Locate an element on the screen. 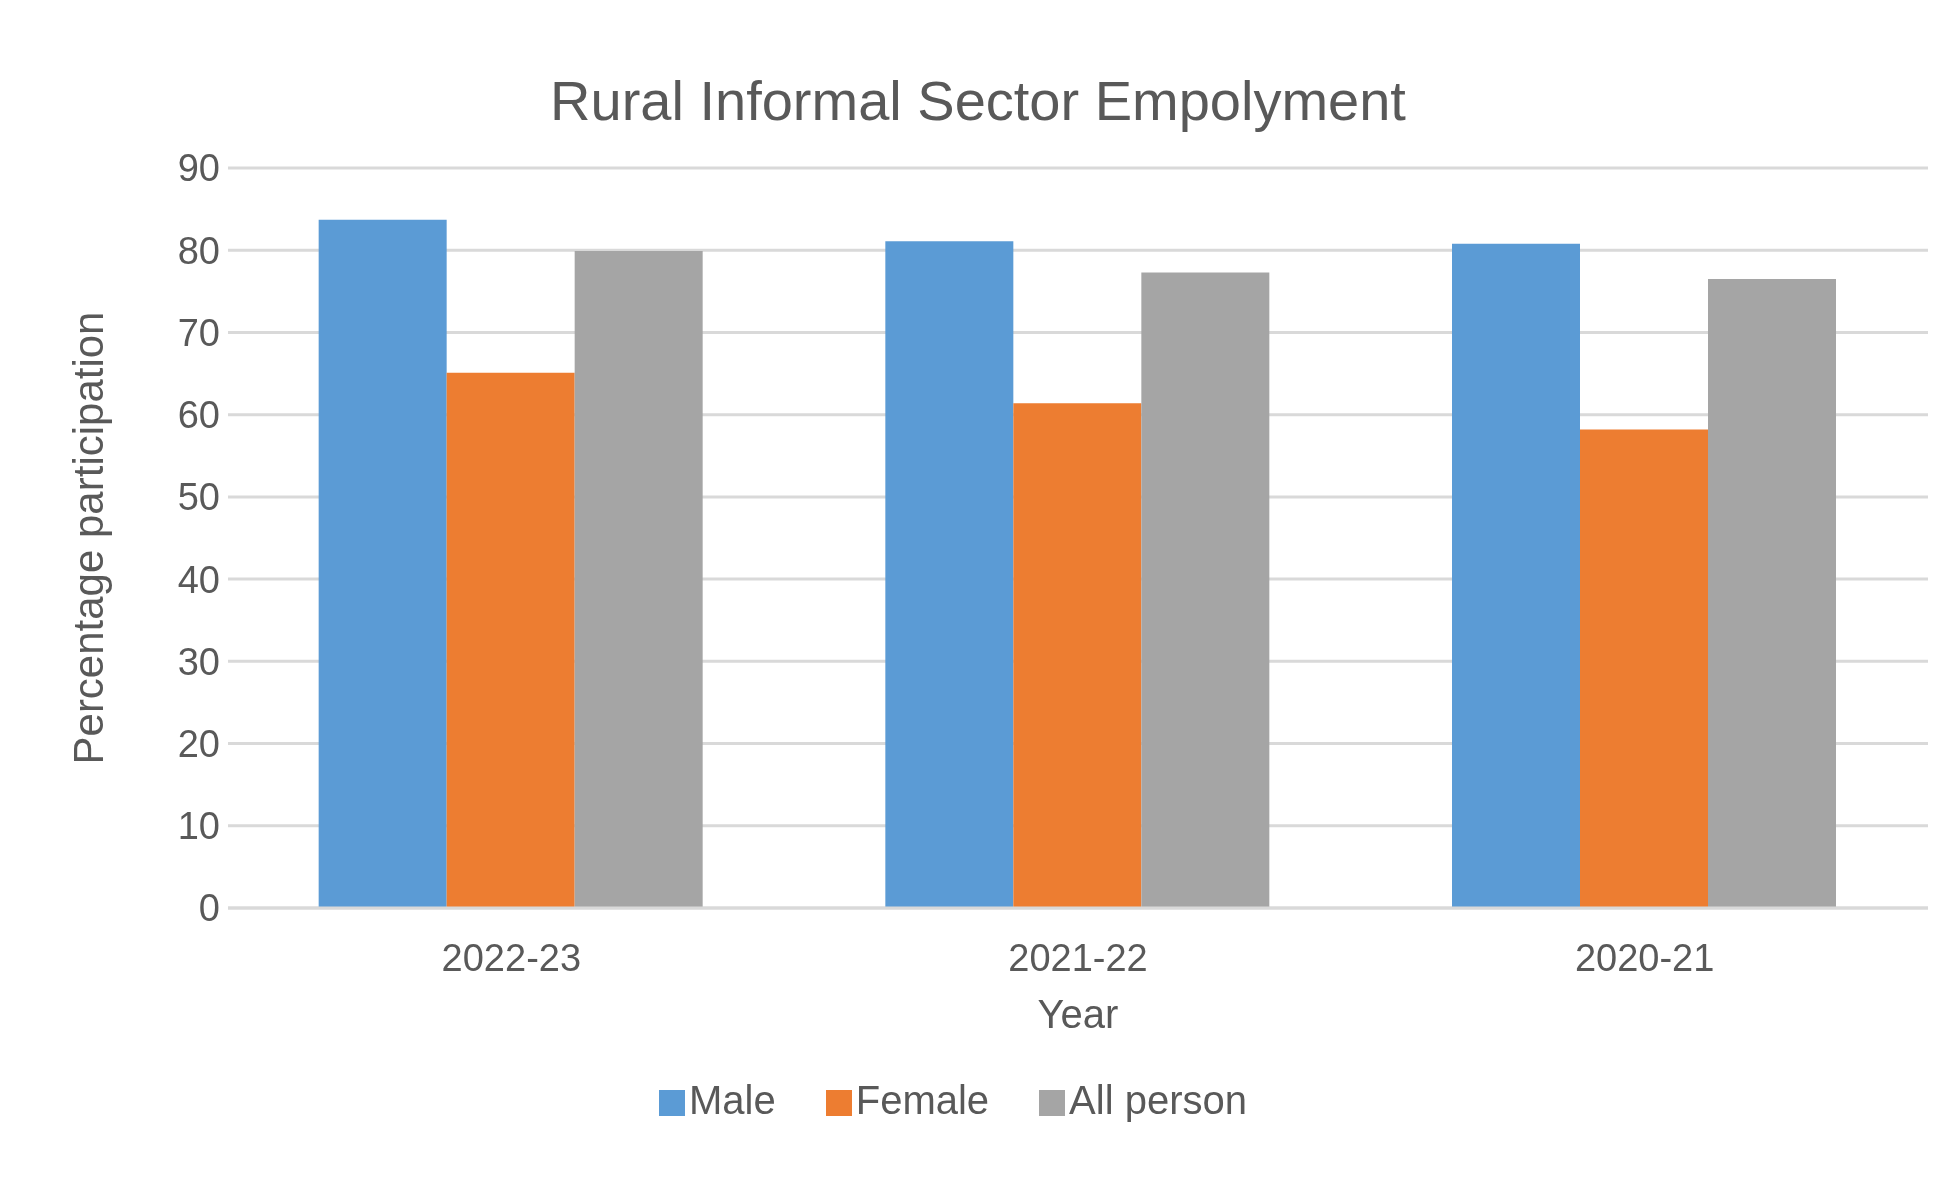  legend-label: Male is located at coordinates (732, 1100).